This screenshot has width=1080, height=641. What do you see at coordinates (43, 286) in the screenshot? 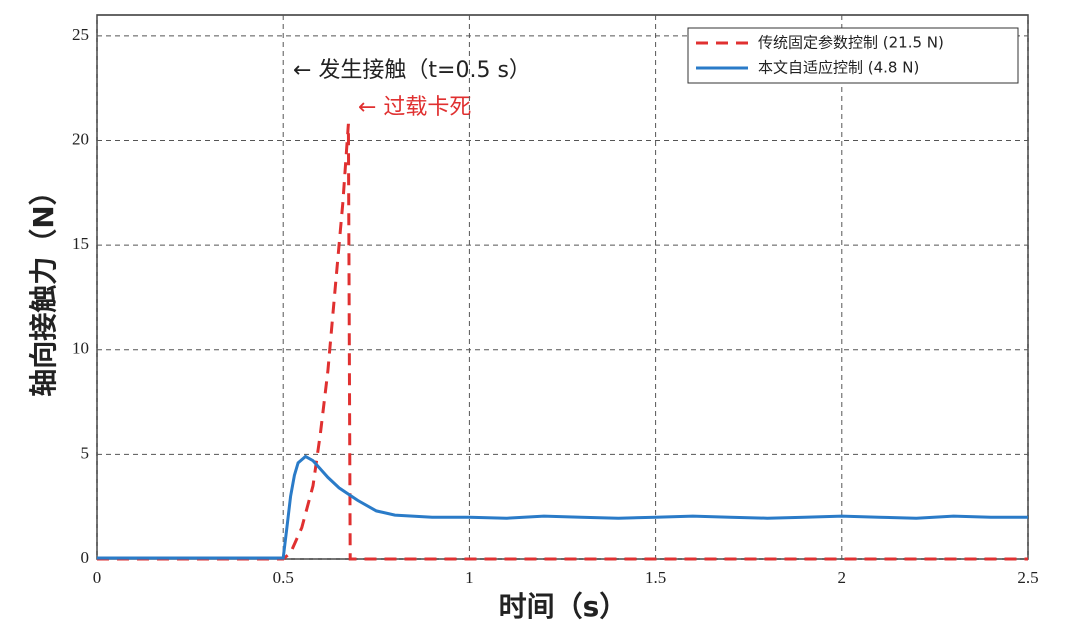
I see `y-axis-label: 轴向接触力（N）` at bounding box center [43, 286].